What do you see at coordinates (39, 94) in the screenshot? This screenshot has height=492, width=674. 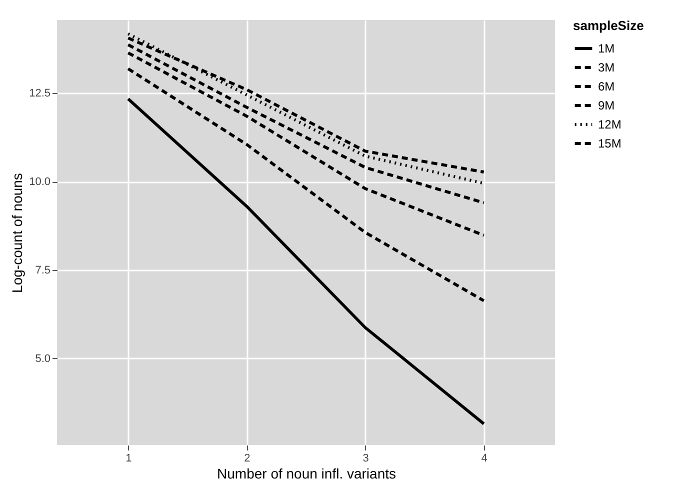 I see `y-tick-label: 12.5` at bounding box center [39, 94].